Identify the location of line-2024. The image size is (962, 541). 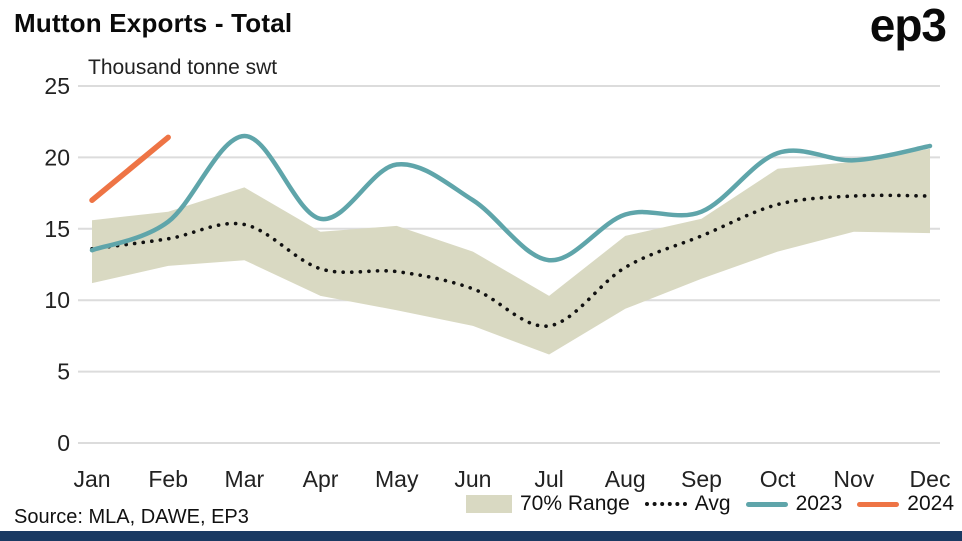
(130, 168).